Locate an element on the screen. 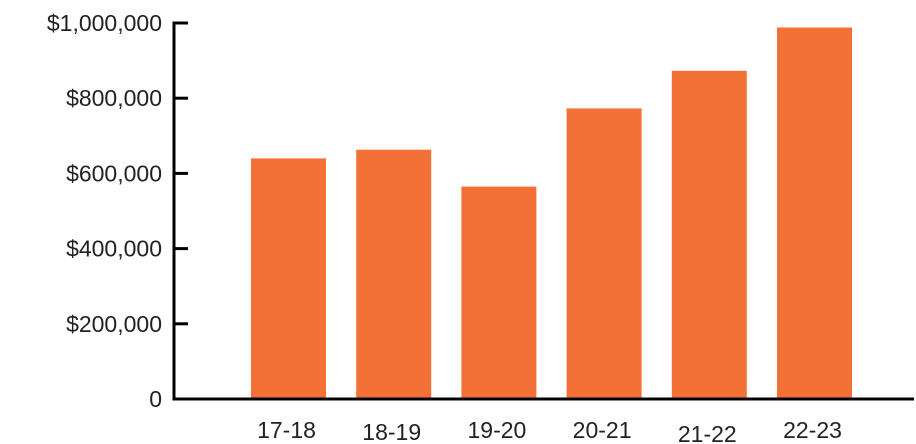 The image size is (916, 444). x-axis-labels: 17-18 18-19 19-20 20-21 21-22 22-23 is located at coordinates (549, 430).